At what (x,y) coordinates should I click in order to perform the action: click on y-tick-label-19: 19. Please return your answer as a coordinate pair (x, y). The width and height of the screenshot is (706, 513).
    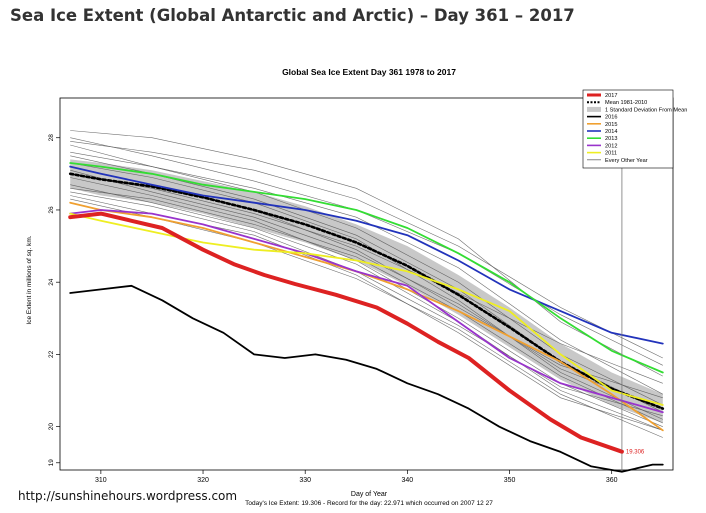
    Looking at the image, I should click on (51, 463).